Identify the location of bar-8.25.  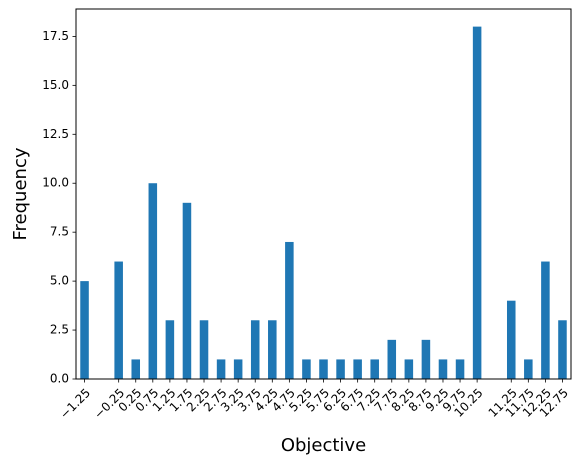
(409, 369).